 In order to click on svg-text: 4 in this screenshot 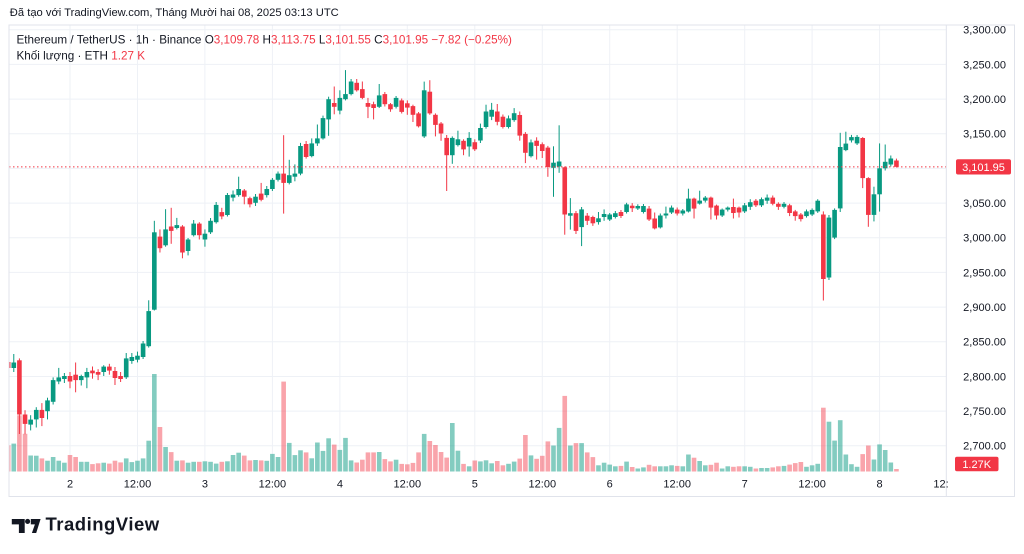, I will do `click(340, 485)`.